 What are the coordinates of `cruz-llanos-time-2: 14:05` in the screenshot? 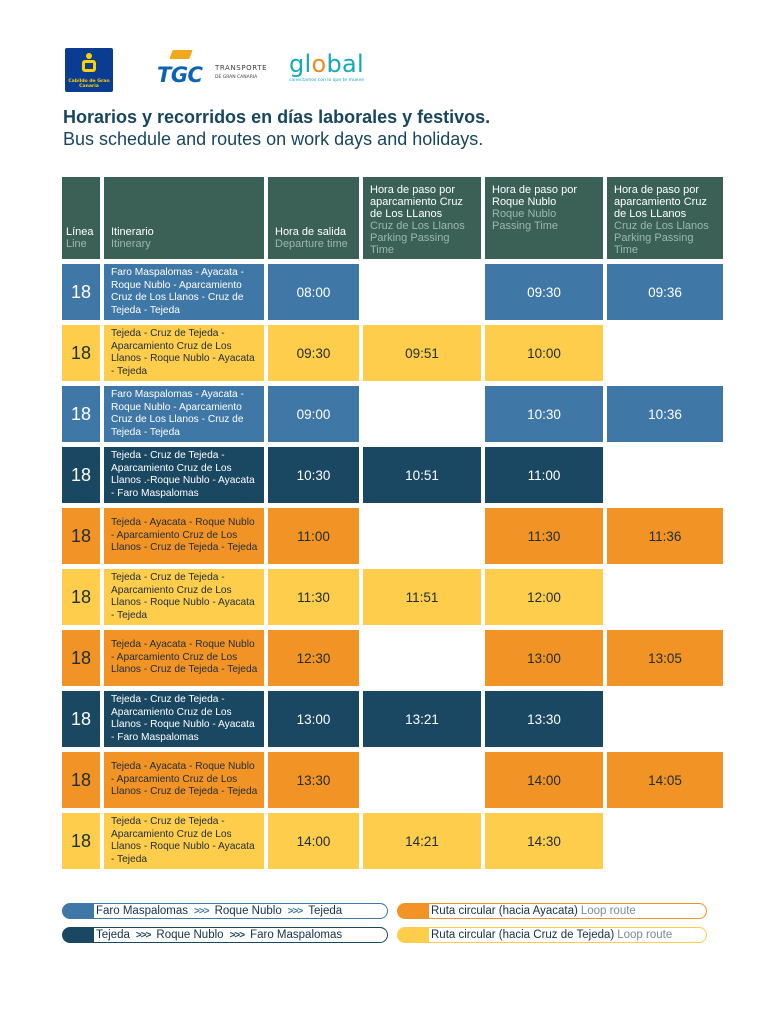 It's located at (665, 780).